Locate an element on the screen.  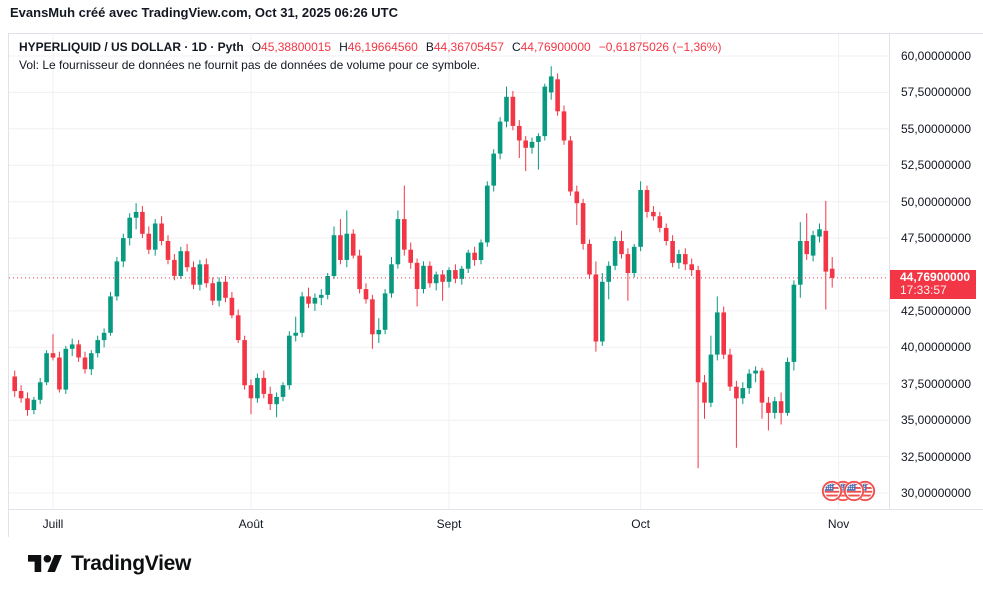
time-axis: Juill Août Sept Oct Nov is located at coordinates (496, 523).